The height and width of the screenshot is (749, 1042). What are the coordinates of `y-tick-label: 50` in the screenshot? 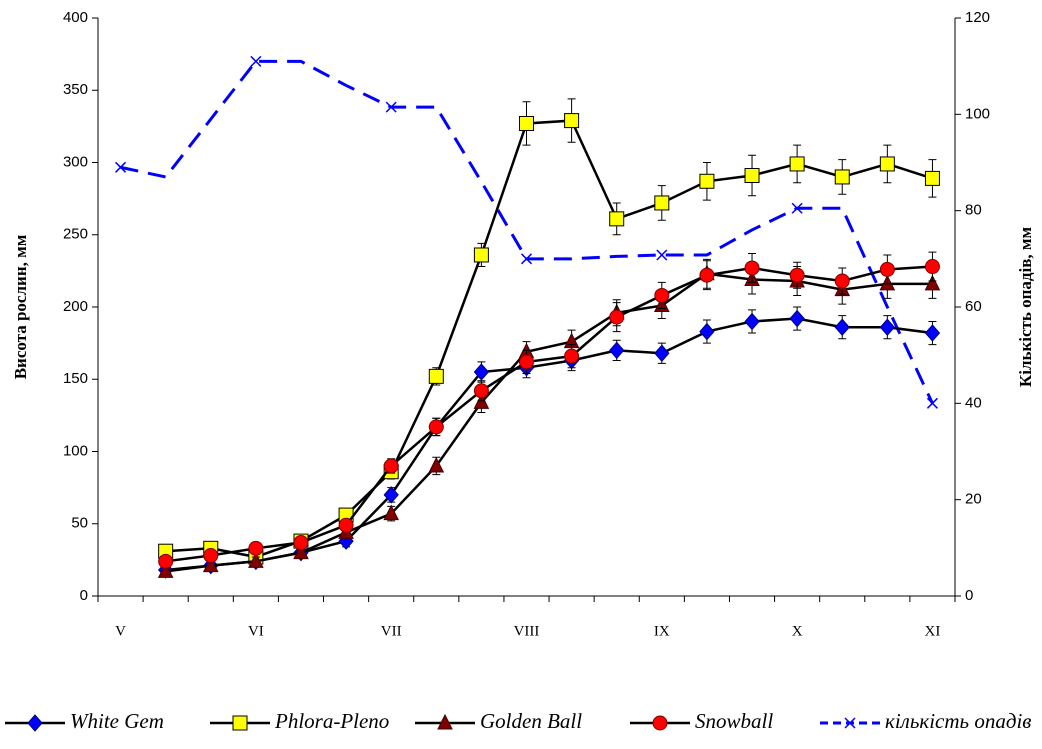 It's located at (79, 523).